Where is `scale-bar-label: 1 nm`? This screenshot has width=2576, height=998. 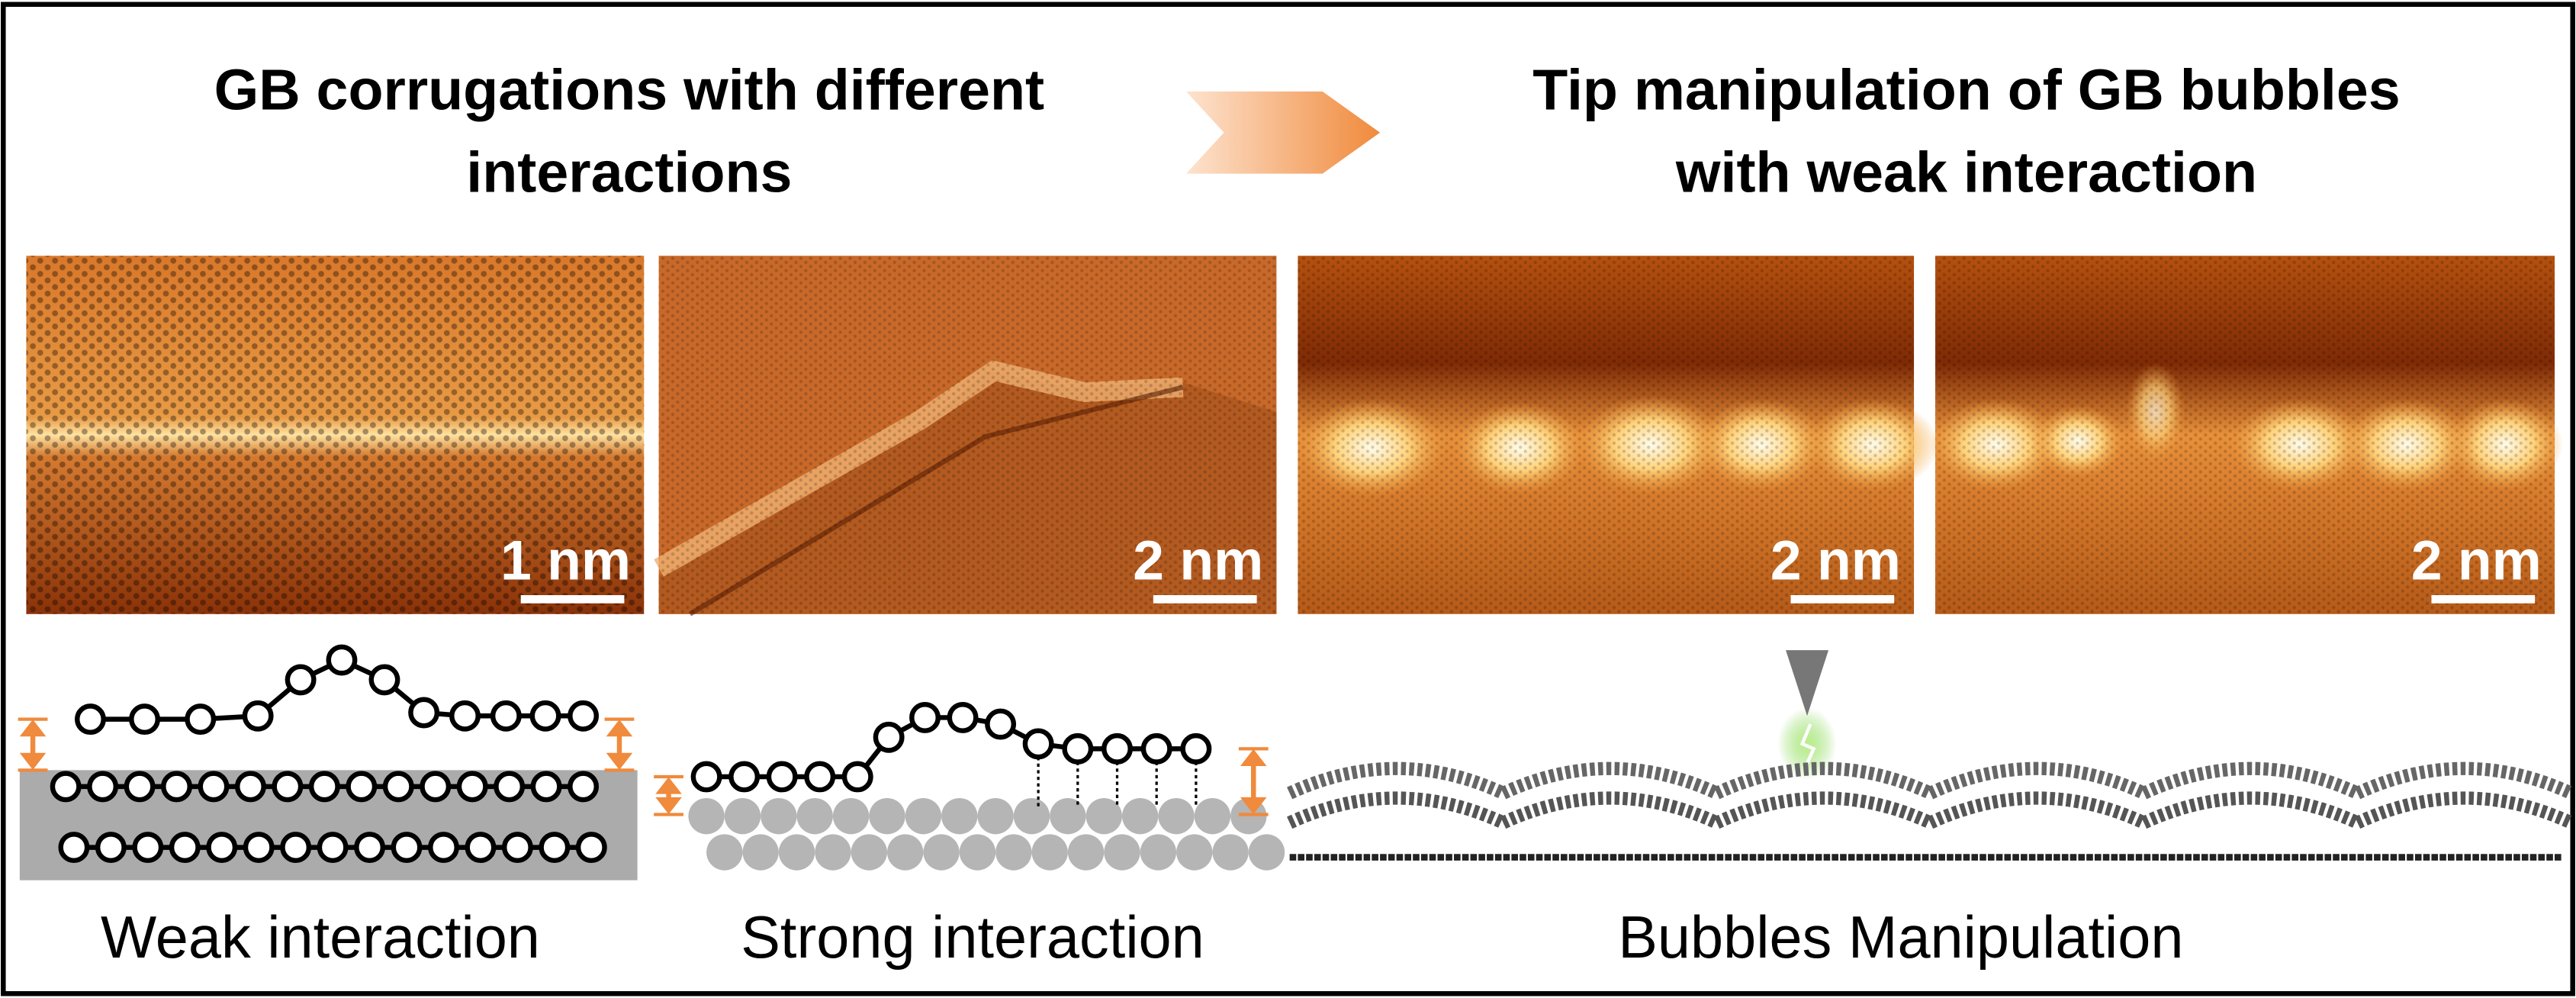
scale-bar-label: 1 nm is located at coordinates (565, 561).